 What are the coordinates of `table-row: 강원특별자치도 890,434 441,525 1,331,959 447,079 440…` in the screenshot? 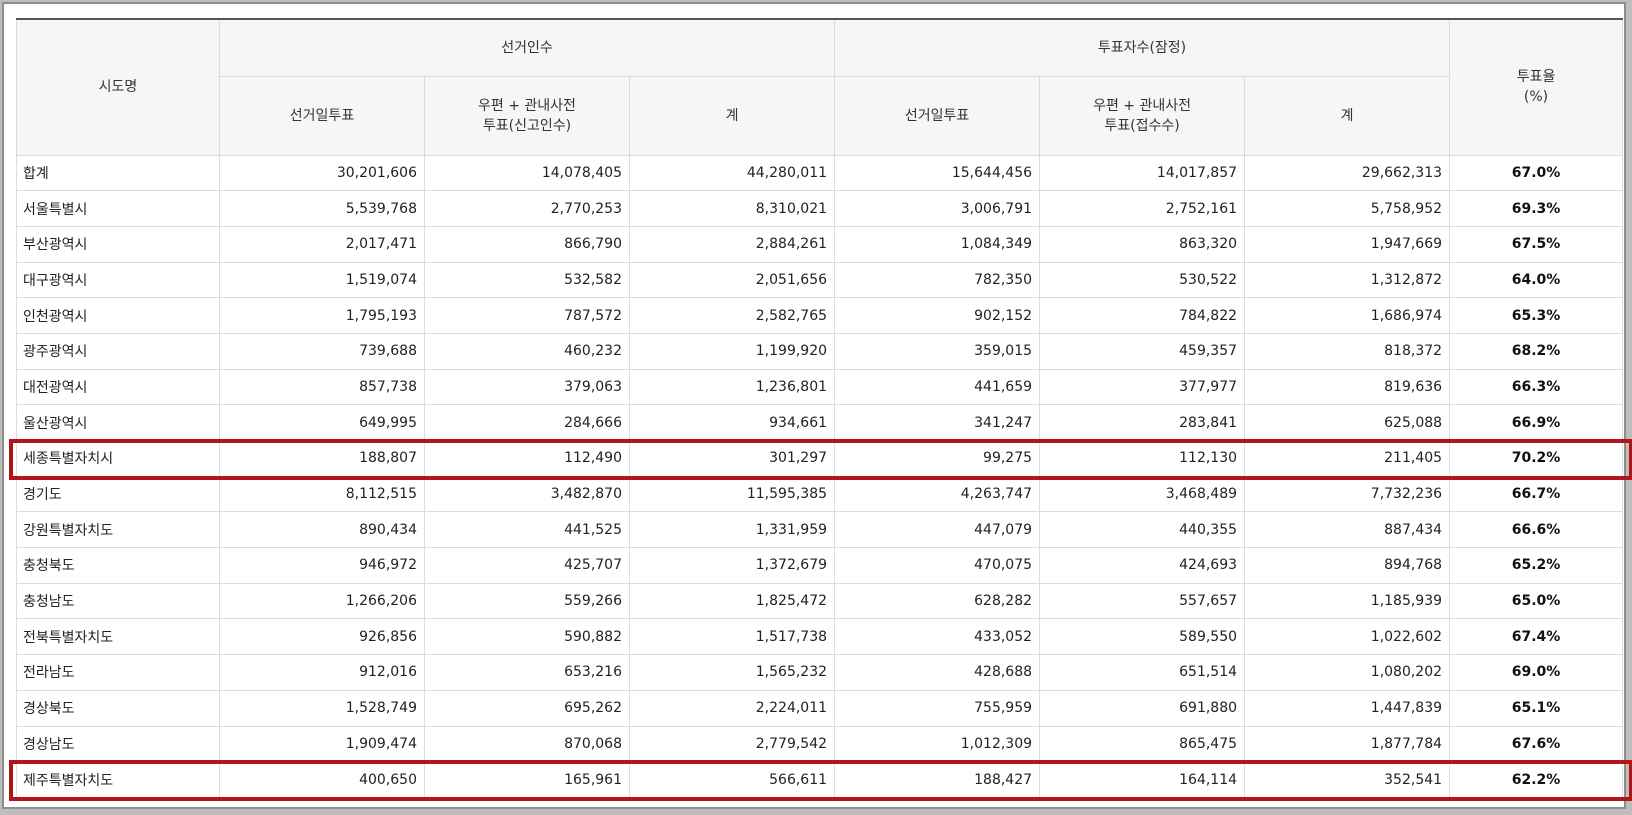 It's located at (820, 530).